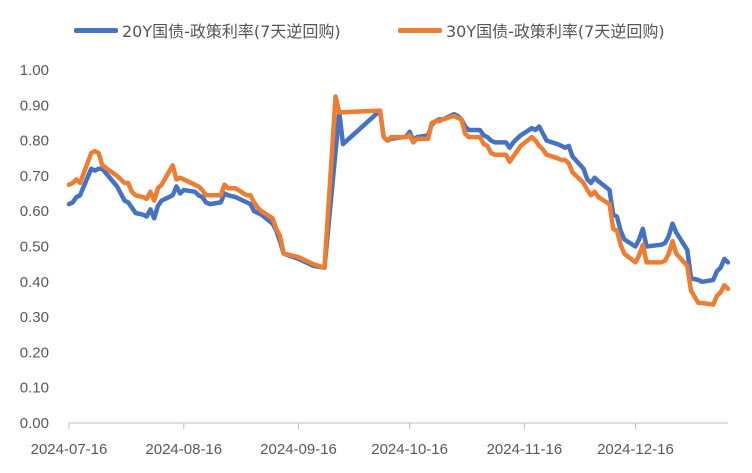  Describe the element at coordinates (34, 423) in the screenshot. I see `y-tick-label: 0.00` at that location.